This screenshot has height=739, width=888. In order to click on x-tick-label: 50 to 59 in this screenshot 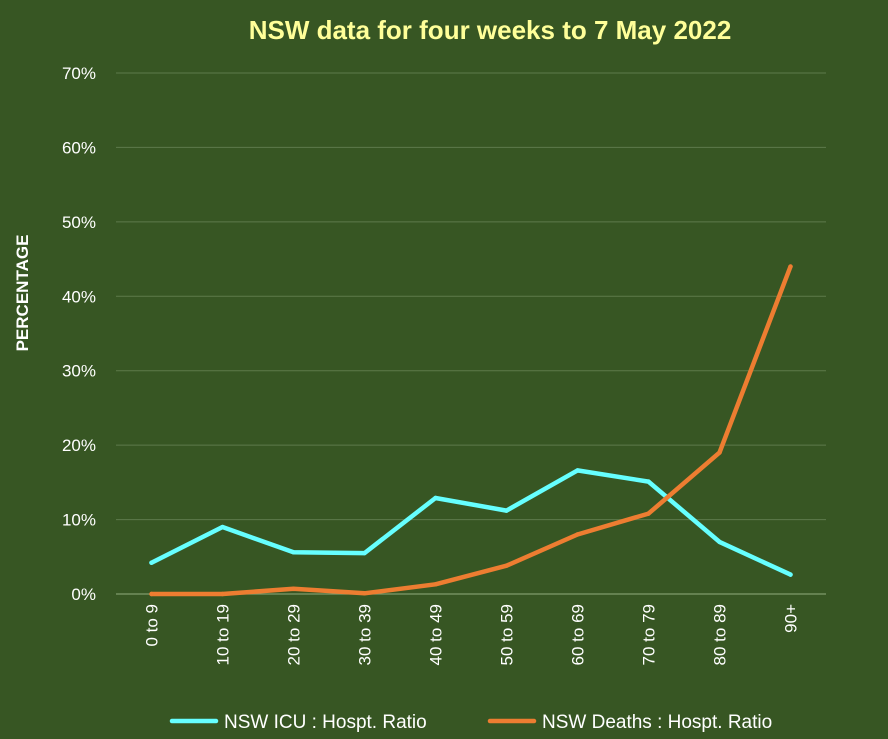, I will do `click(507, 634)`.